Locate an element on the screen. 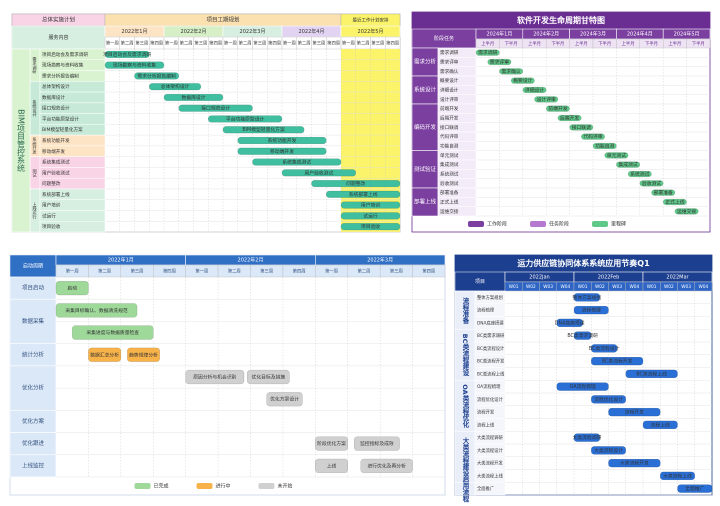 The width and height of the screenshot is (720, 506). corner: 阶段任务 is located at coordinates (444, 38).